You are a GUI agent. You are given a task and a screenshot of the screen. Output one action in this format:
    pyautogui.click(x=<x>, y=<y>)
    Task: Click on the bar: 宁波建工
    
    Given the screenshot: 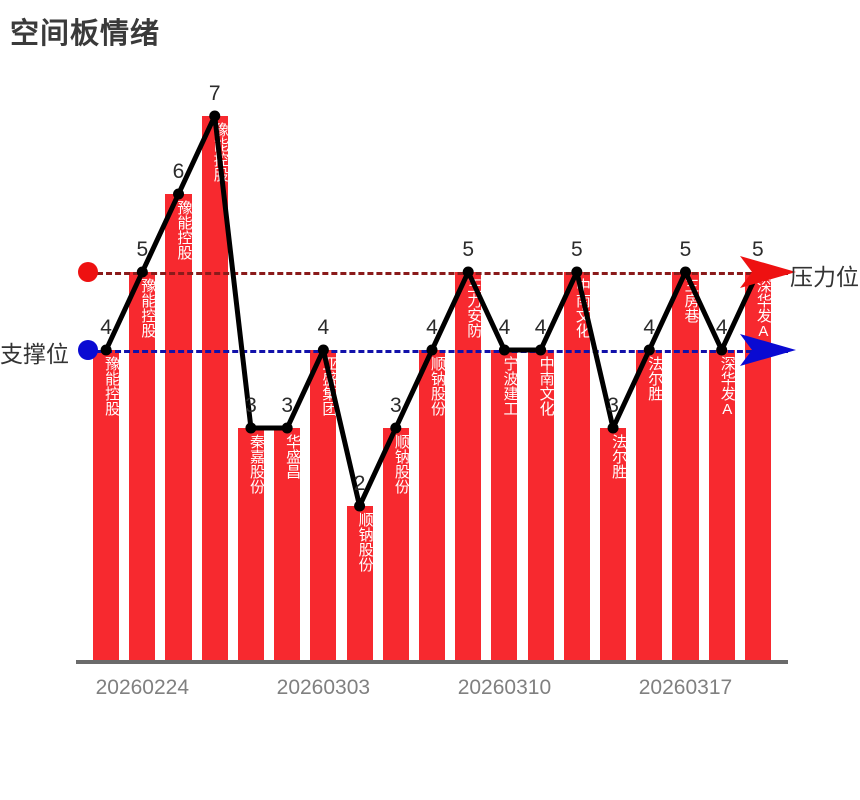 What is the action you would take?
    pyautogui.click(x=505, y=505)
    